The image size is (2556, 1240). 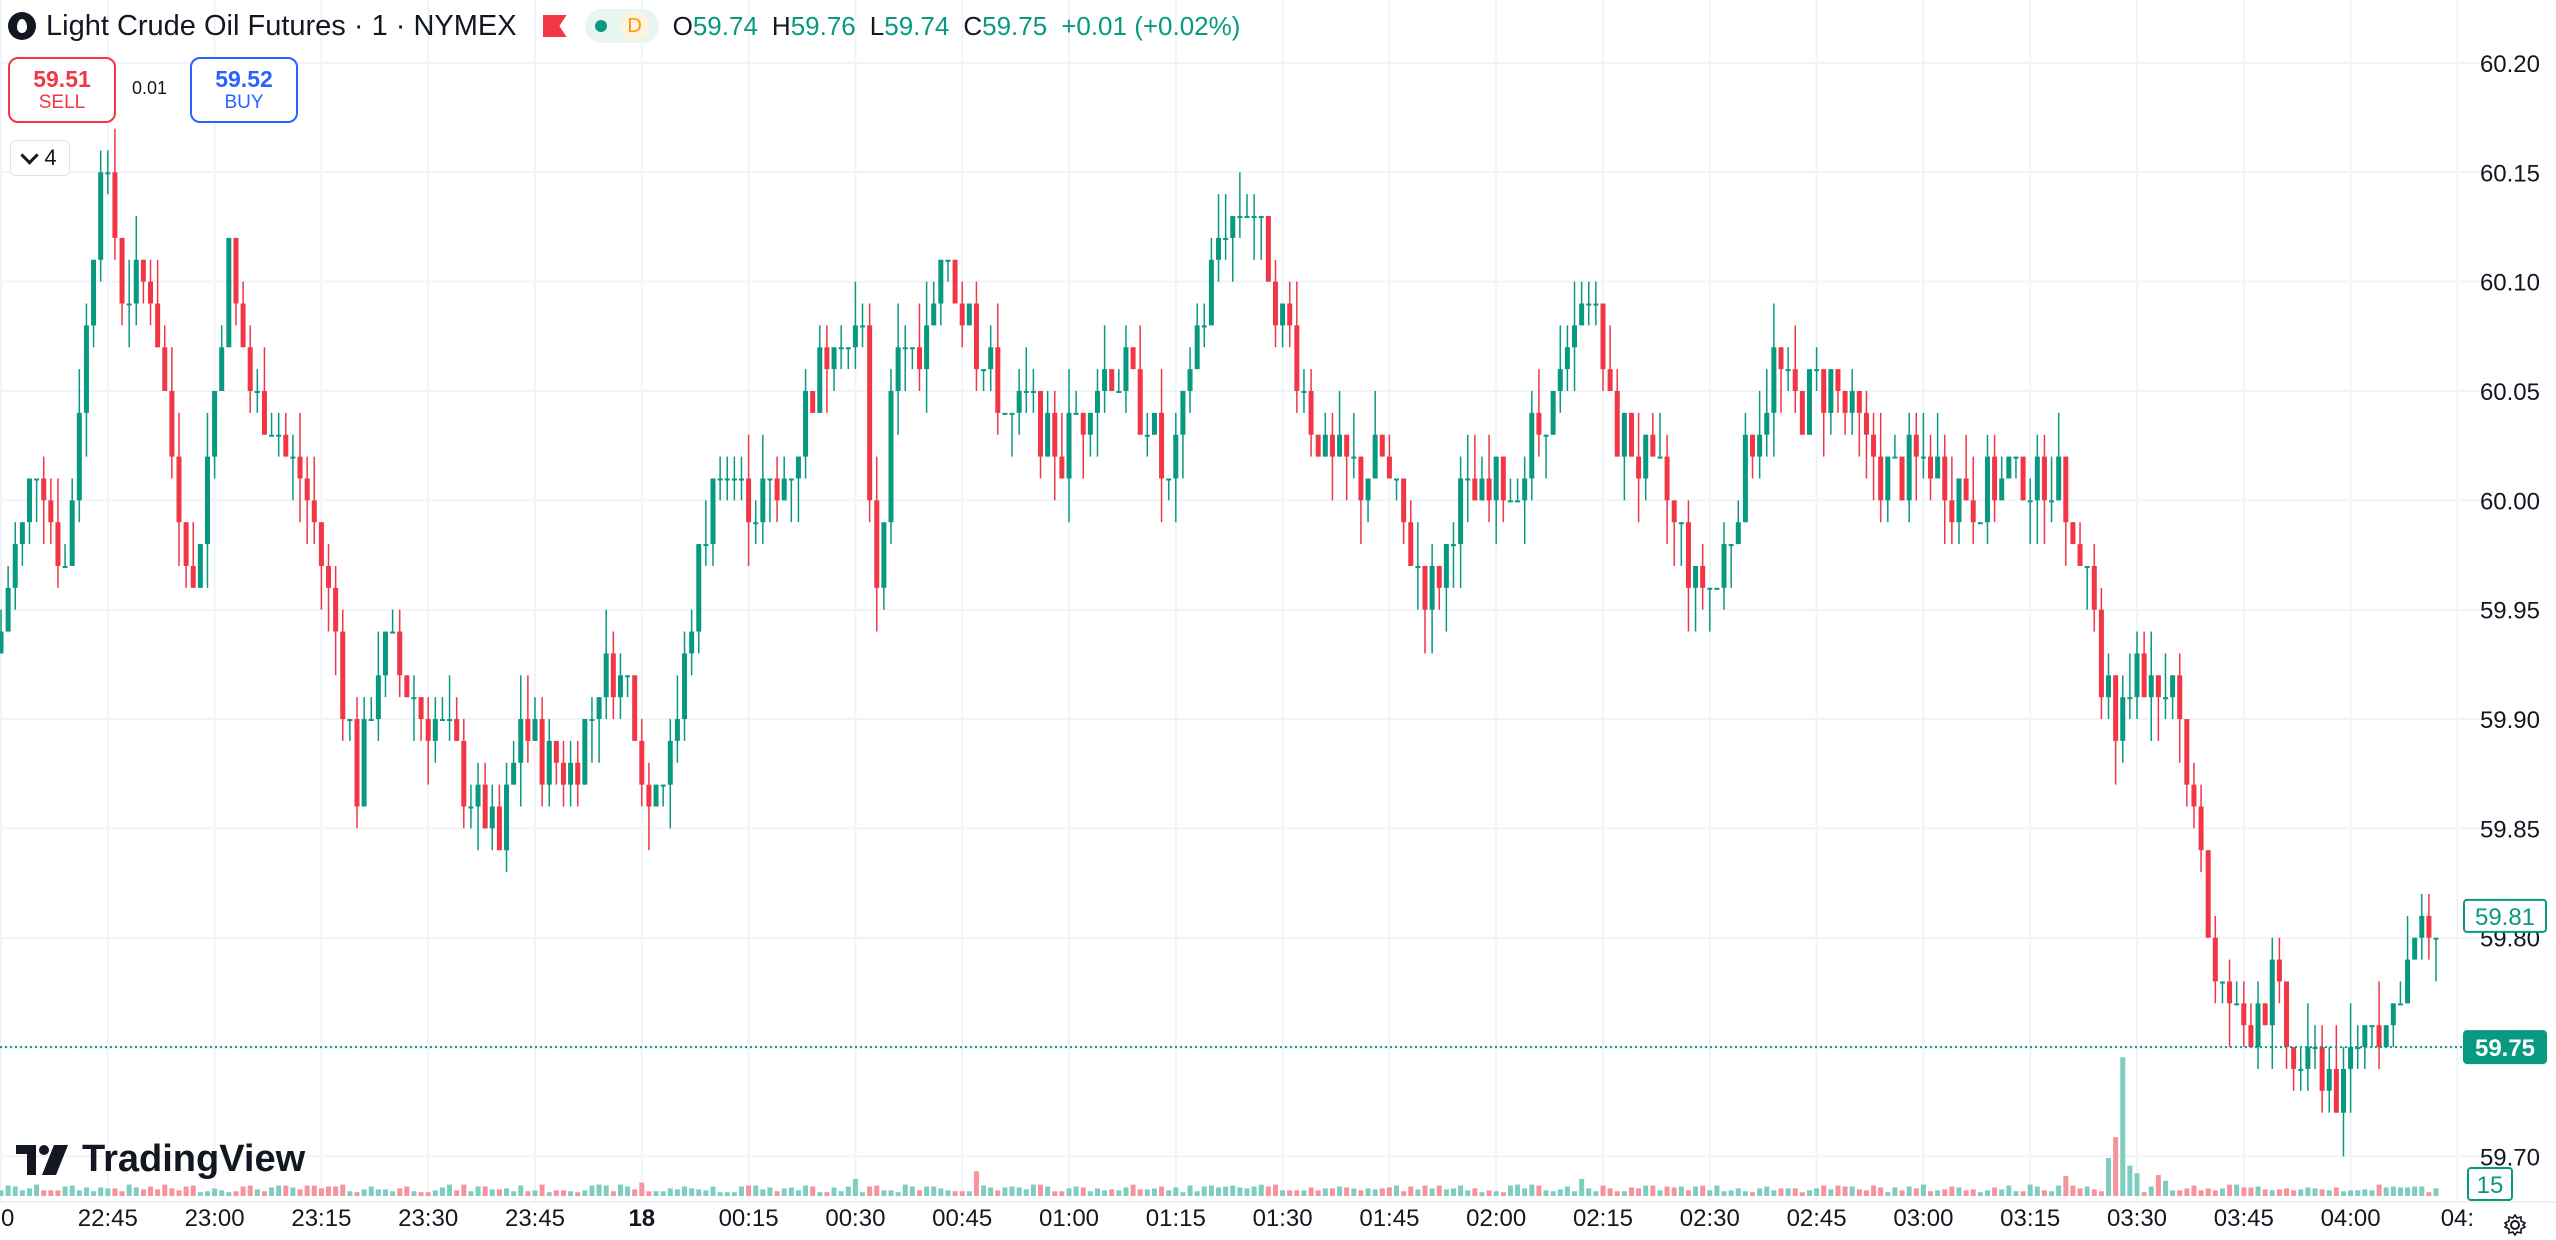 What do you see at coordinates (600, 26) in the screenshot?
I see `market-open-dot-icon` at bounding box center [600, 26].